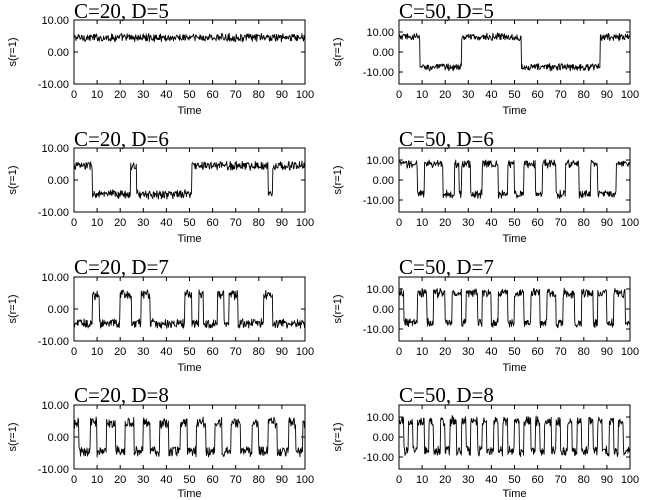 The width and height of the screenshot is (654, 500). I want to click on panel-title: C=50, D=8, so click(446, 395).